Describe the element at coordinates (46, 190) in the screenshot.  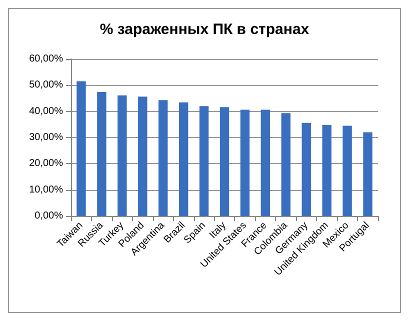
I see `y-tick-label: 10,00%` at that location.